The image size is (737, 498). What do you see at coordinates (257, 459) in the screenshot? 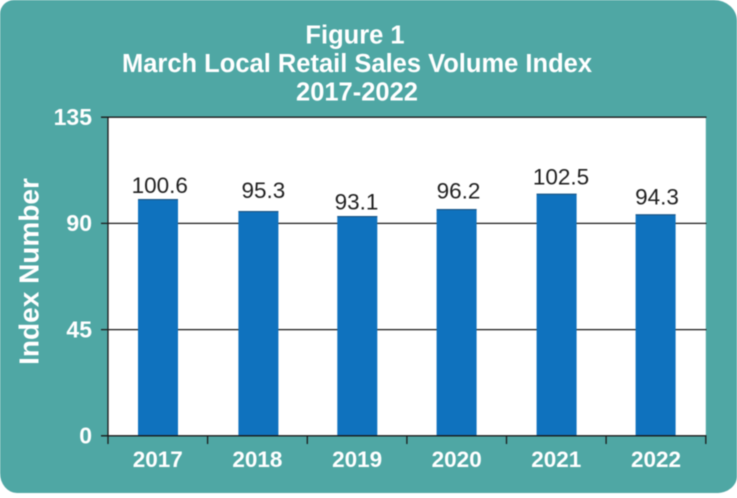
I see `svg-text: 2018` at bounding box center [257, 459].